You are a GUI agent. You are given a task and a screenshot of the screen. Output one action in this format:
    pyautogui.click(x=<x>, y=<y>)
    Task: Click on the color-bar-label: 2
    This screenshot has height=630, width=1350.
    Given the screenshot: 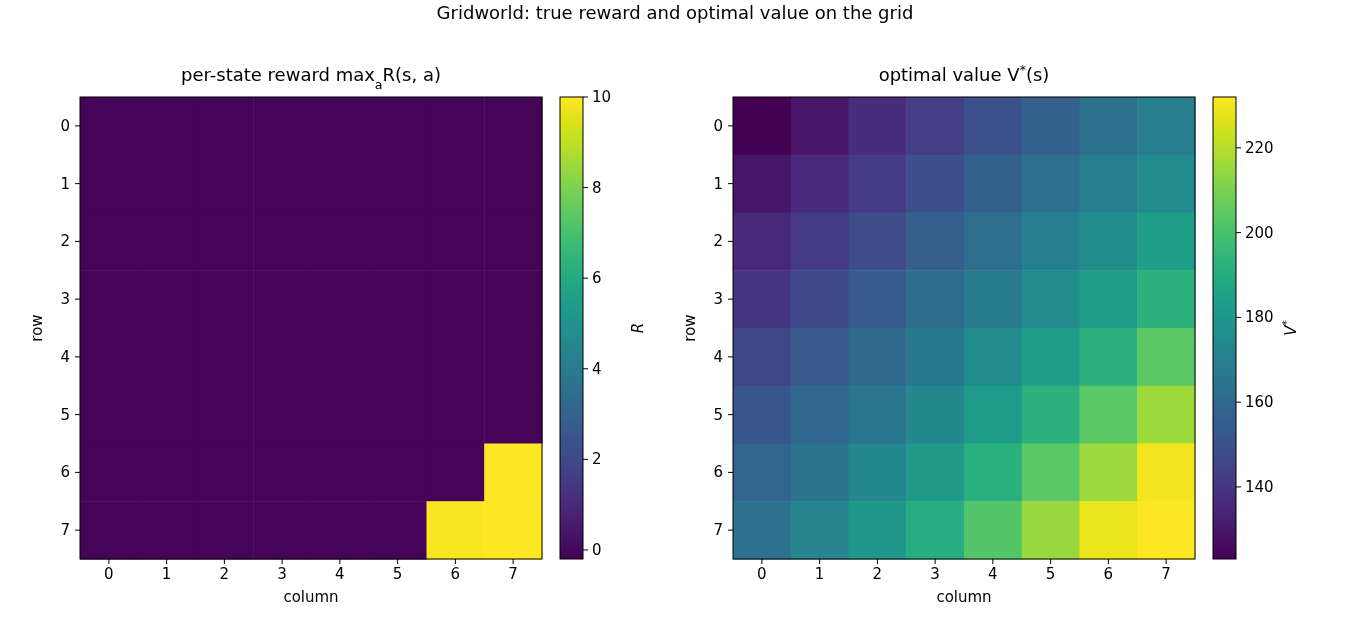 What is the action you would take?
    pyautogui.click(x=597, y=459)
    